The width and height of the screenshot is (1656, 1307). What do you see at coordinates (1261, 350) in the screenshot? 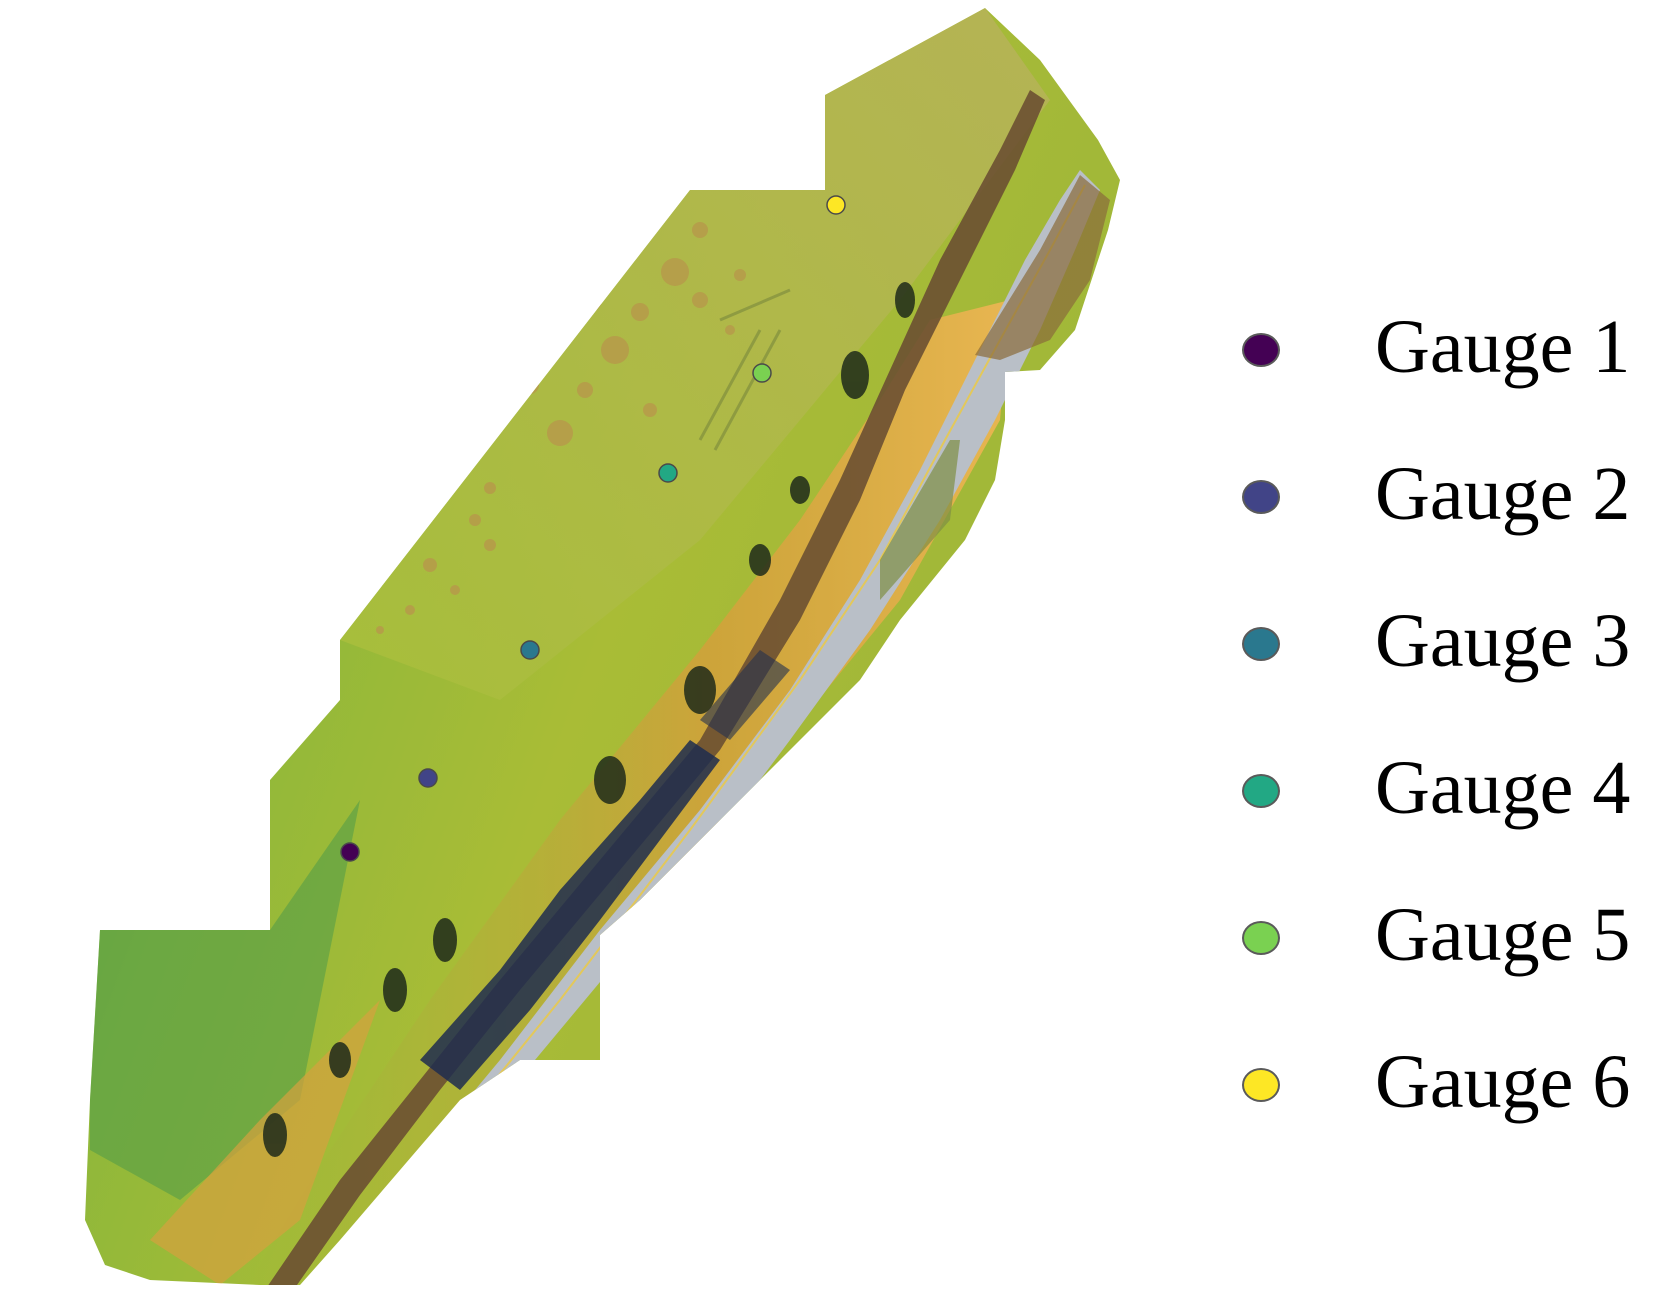
I see `gauge-1-marker-icon` at bounding box center [1261, 350].